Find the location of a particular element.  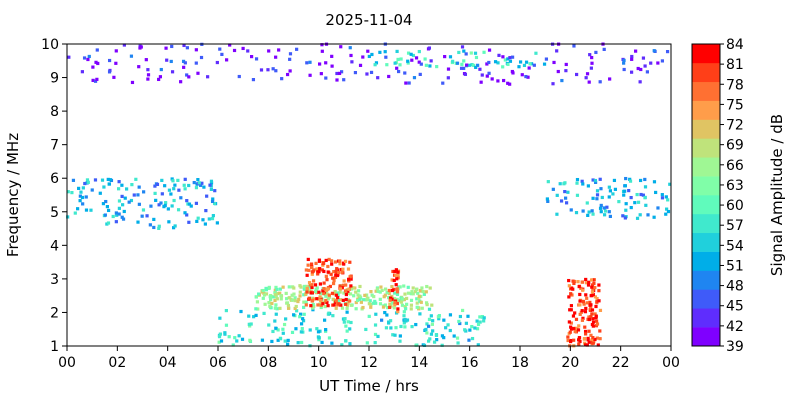

colorbar-tick-label: 81 is located at coordinates (735, 65).